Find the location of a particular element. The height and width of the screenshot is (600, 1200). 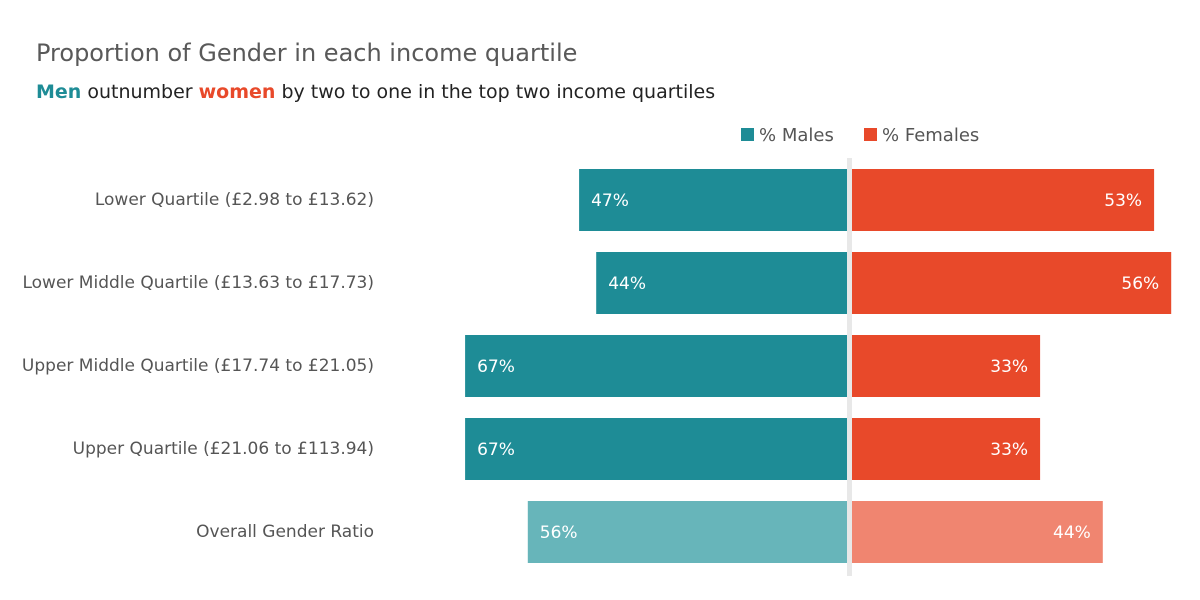

subtitle-part: outnumber is located at coordinates (139, 92).